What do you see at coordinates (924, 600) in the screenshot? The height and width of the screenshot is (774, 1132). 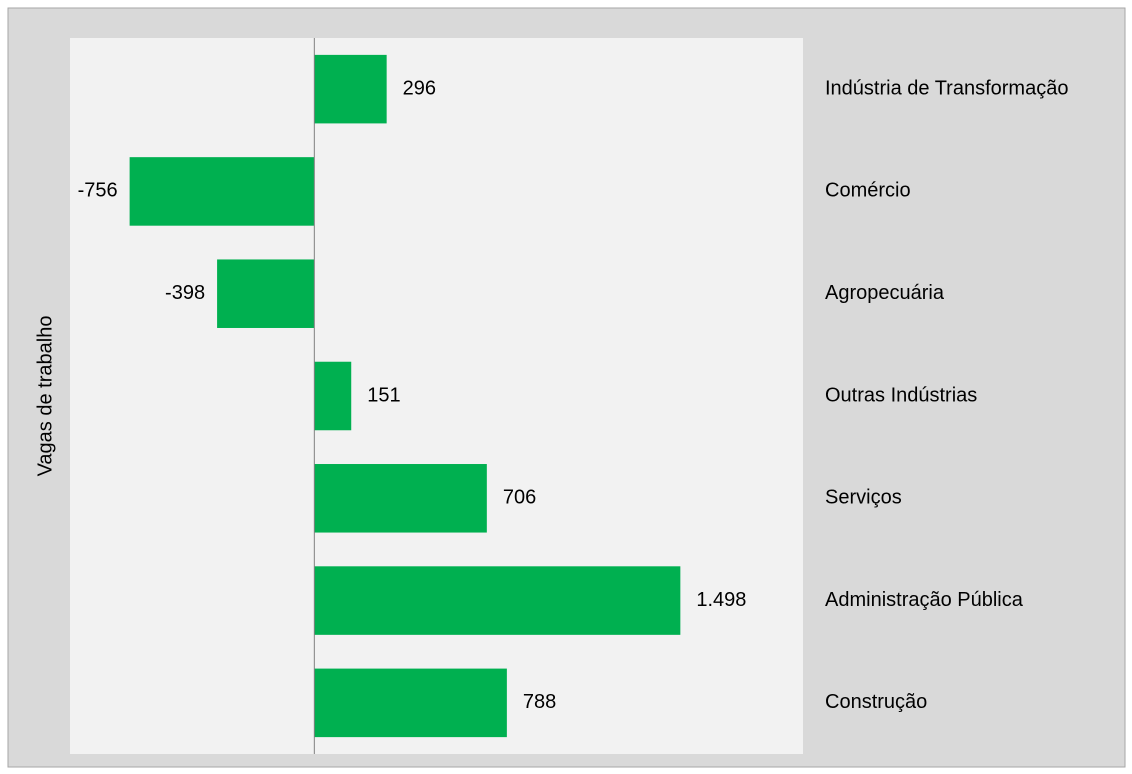 I see `category-label: Administração Pública` at bounding box center [924, 600].